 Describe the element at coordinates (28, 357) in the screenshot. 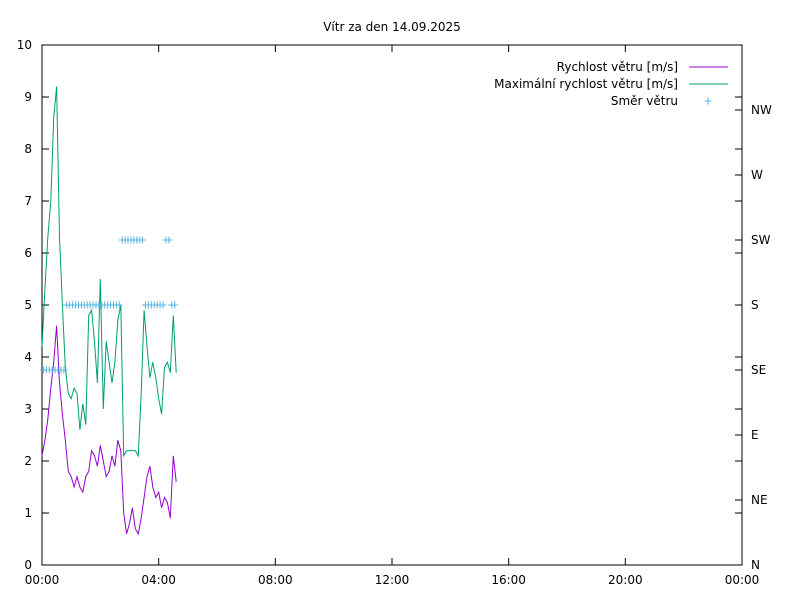

I see `y-tick-label: 4` at that location.